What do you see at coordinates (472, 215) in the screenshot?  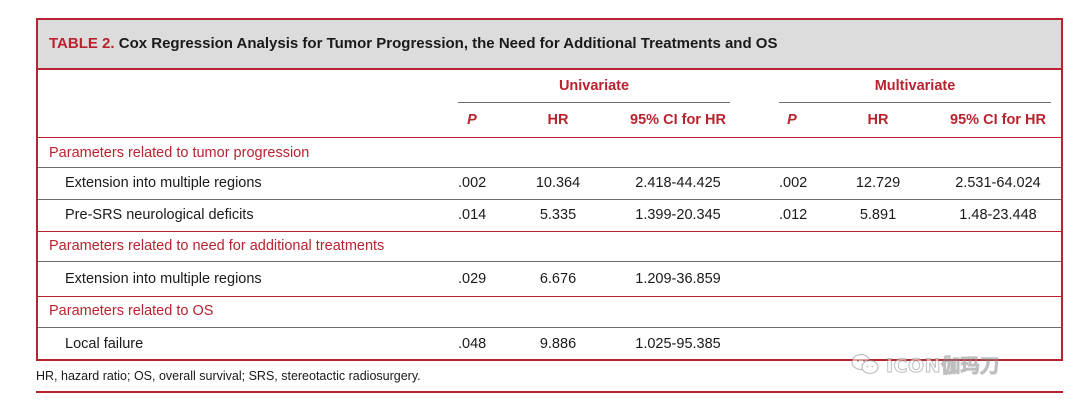 I see `cell-u-p: .014` at bounding box center [472, 215].